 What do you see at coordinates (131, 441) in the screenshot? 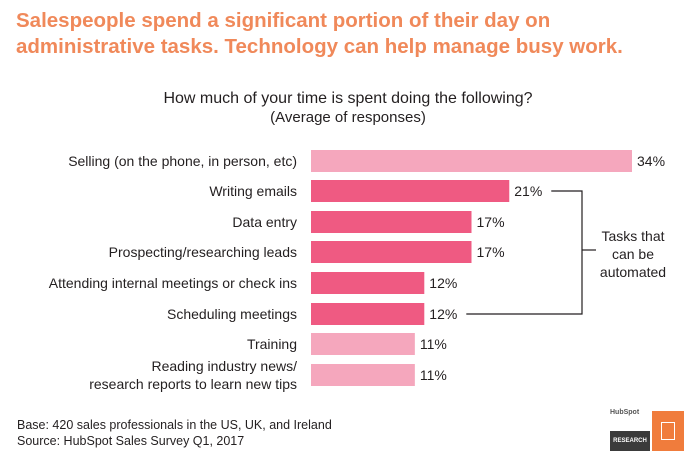
I see `footnote-source: Source: HubSpot Sales Survey Q1, 2017` at bounding box center [131, 441].